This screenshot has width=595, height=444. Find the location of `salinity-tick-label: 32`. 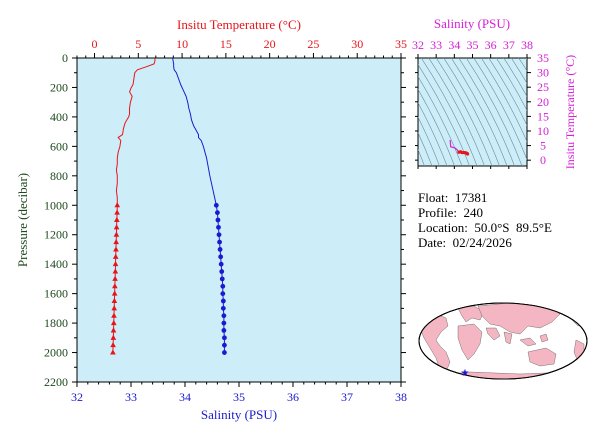

salinity-tick-label: 32 is located at coordinates (77, 397).